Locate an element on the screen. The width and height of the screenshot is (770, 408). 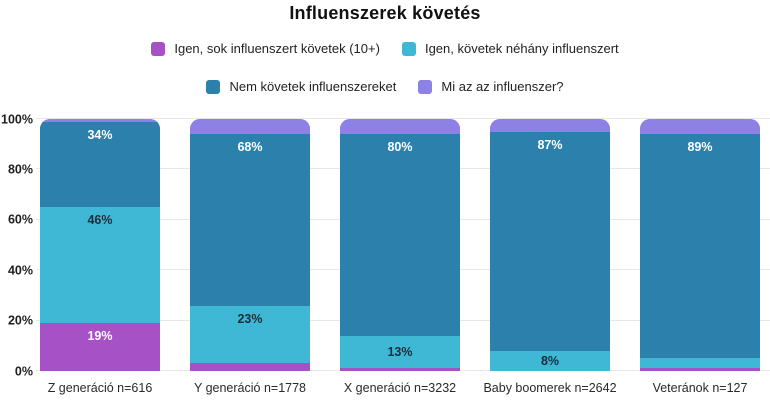
x-axis-label: Z generáció n=616 is located at coordinates (100, 388).